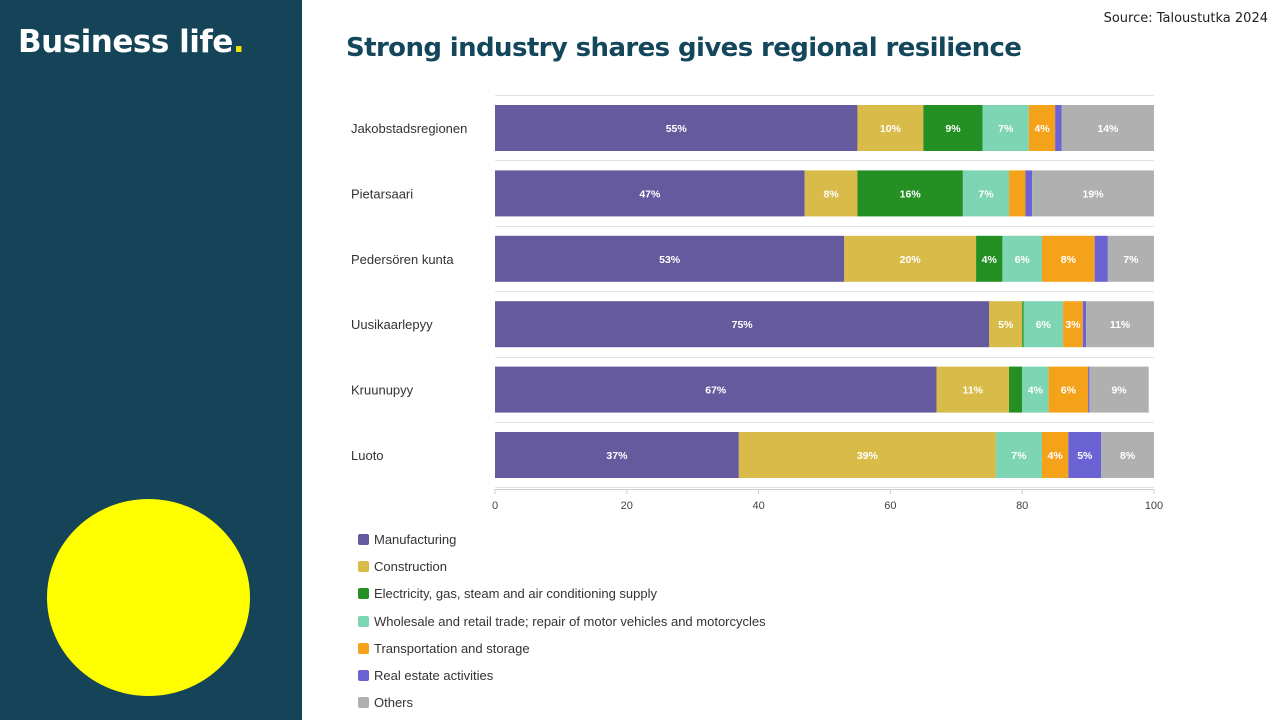 The height and width of the screenshot is (720, 1280). I want to click on legend-label: Others, so click(394, 703).